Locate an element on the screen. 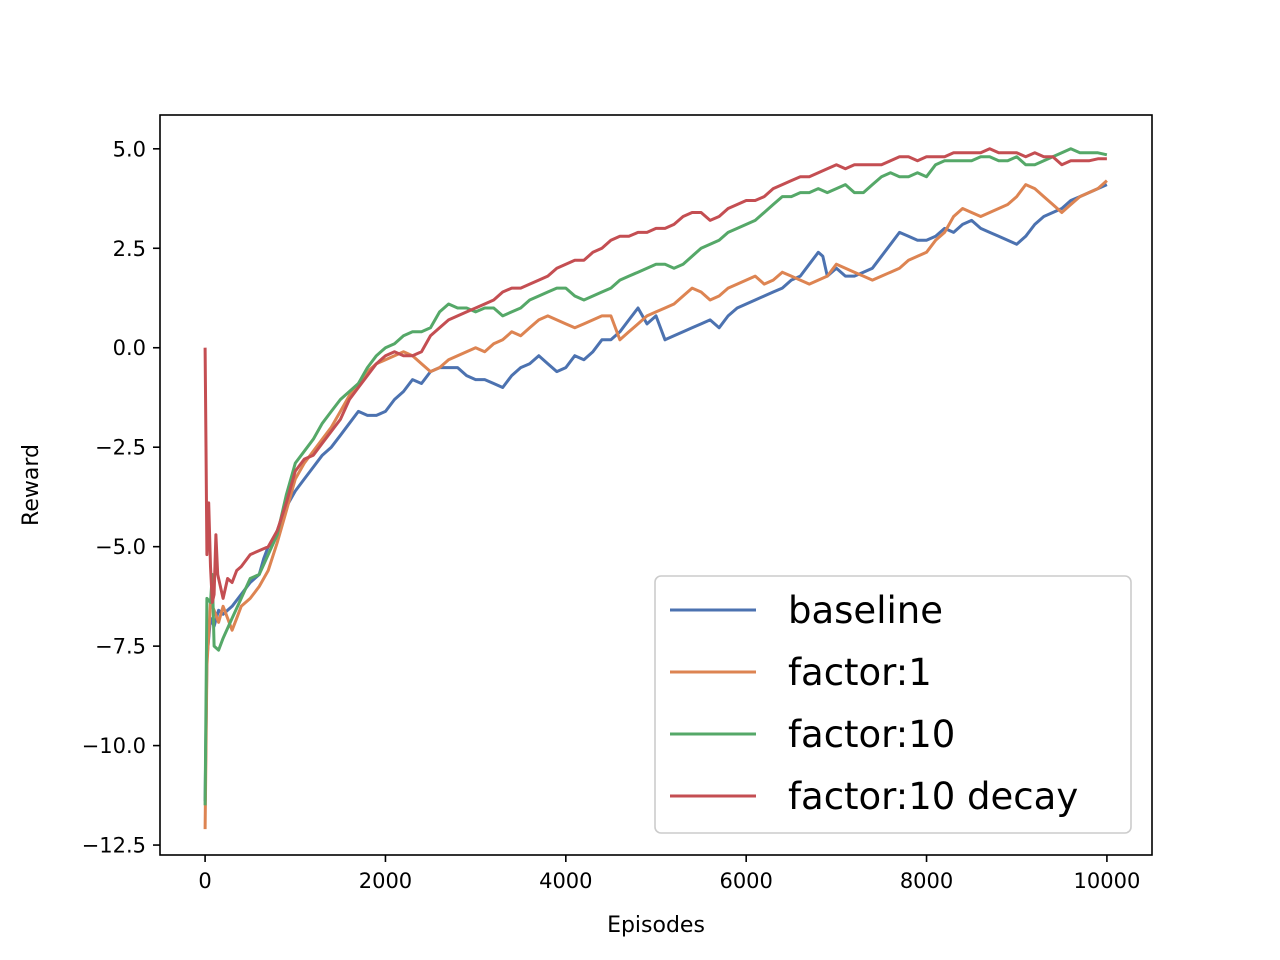 Image resolution: width=1280 pixels, height=960 pixels. x-tick-label: 4000 is located at coordinates (565, 881).